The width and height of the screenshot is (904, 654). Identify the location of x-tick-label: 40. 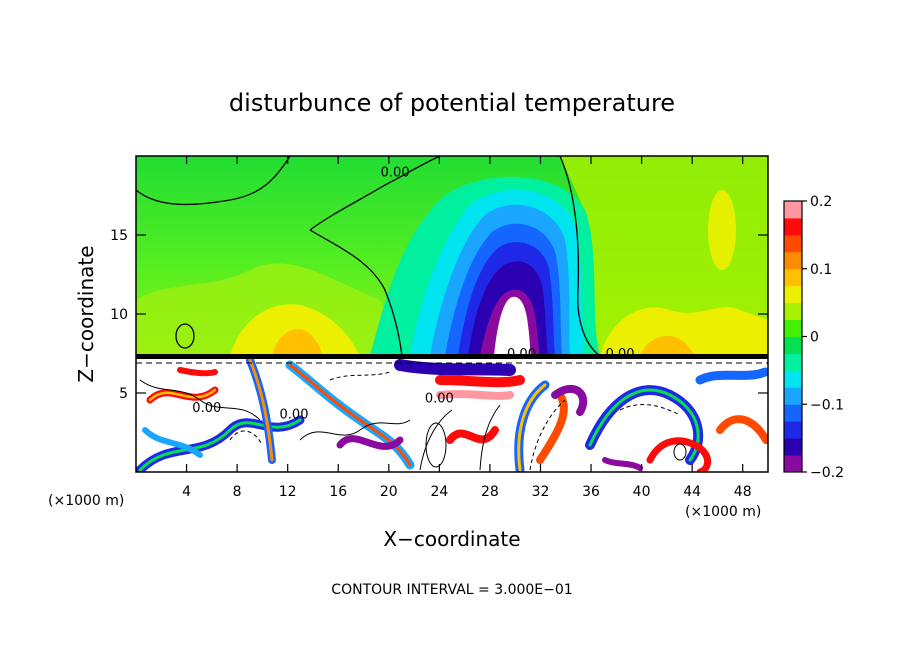
(642, 492).